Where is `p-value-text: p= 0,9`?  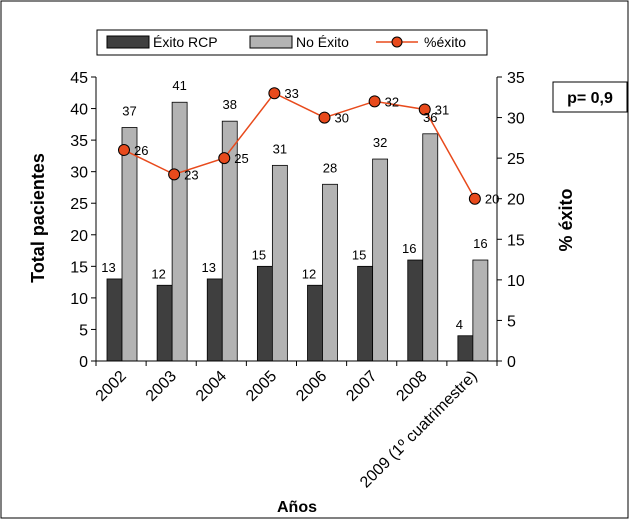 p-value-text: p= 0,9 is located at coordinates (590, 98).